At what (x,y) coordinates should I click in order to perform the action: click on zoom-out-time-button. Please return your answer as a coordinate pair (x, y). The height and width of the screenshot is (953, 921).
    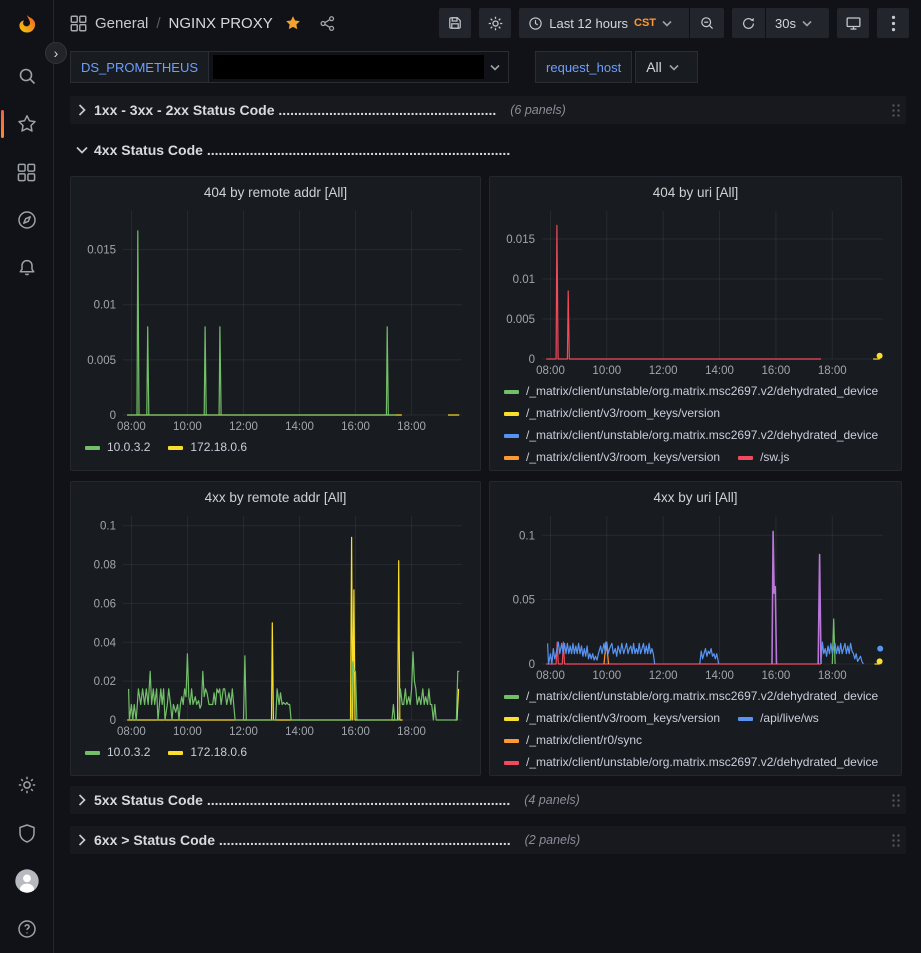
    Looking at the image, I should click on (706, 23).